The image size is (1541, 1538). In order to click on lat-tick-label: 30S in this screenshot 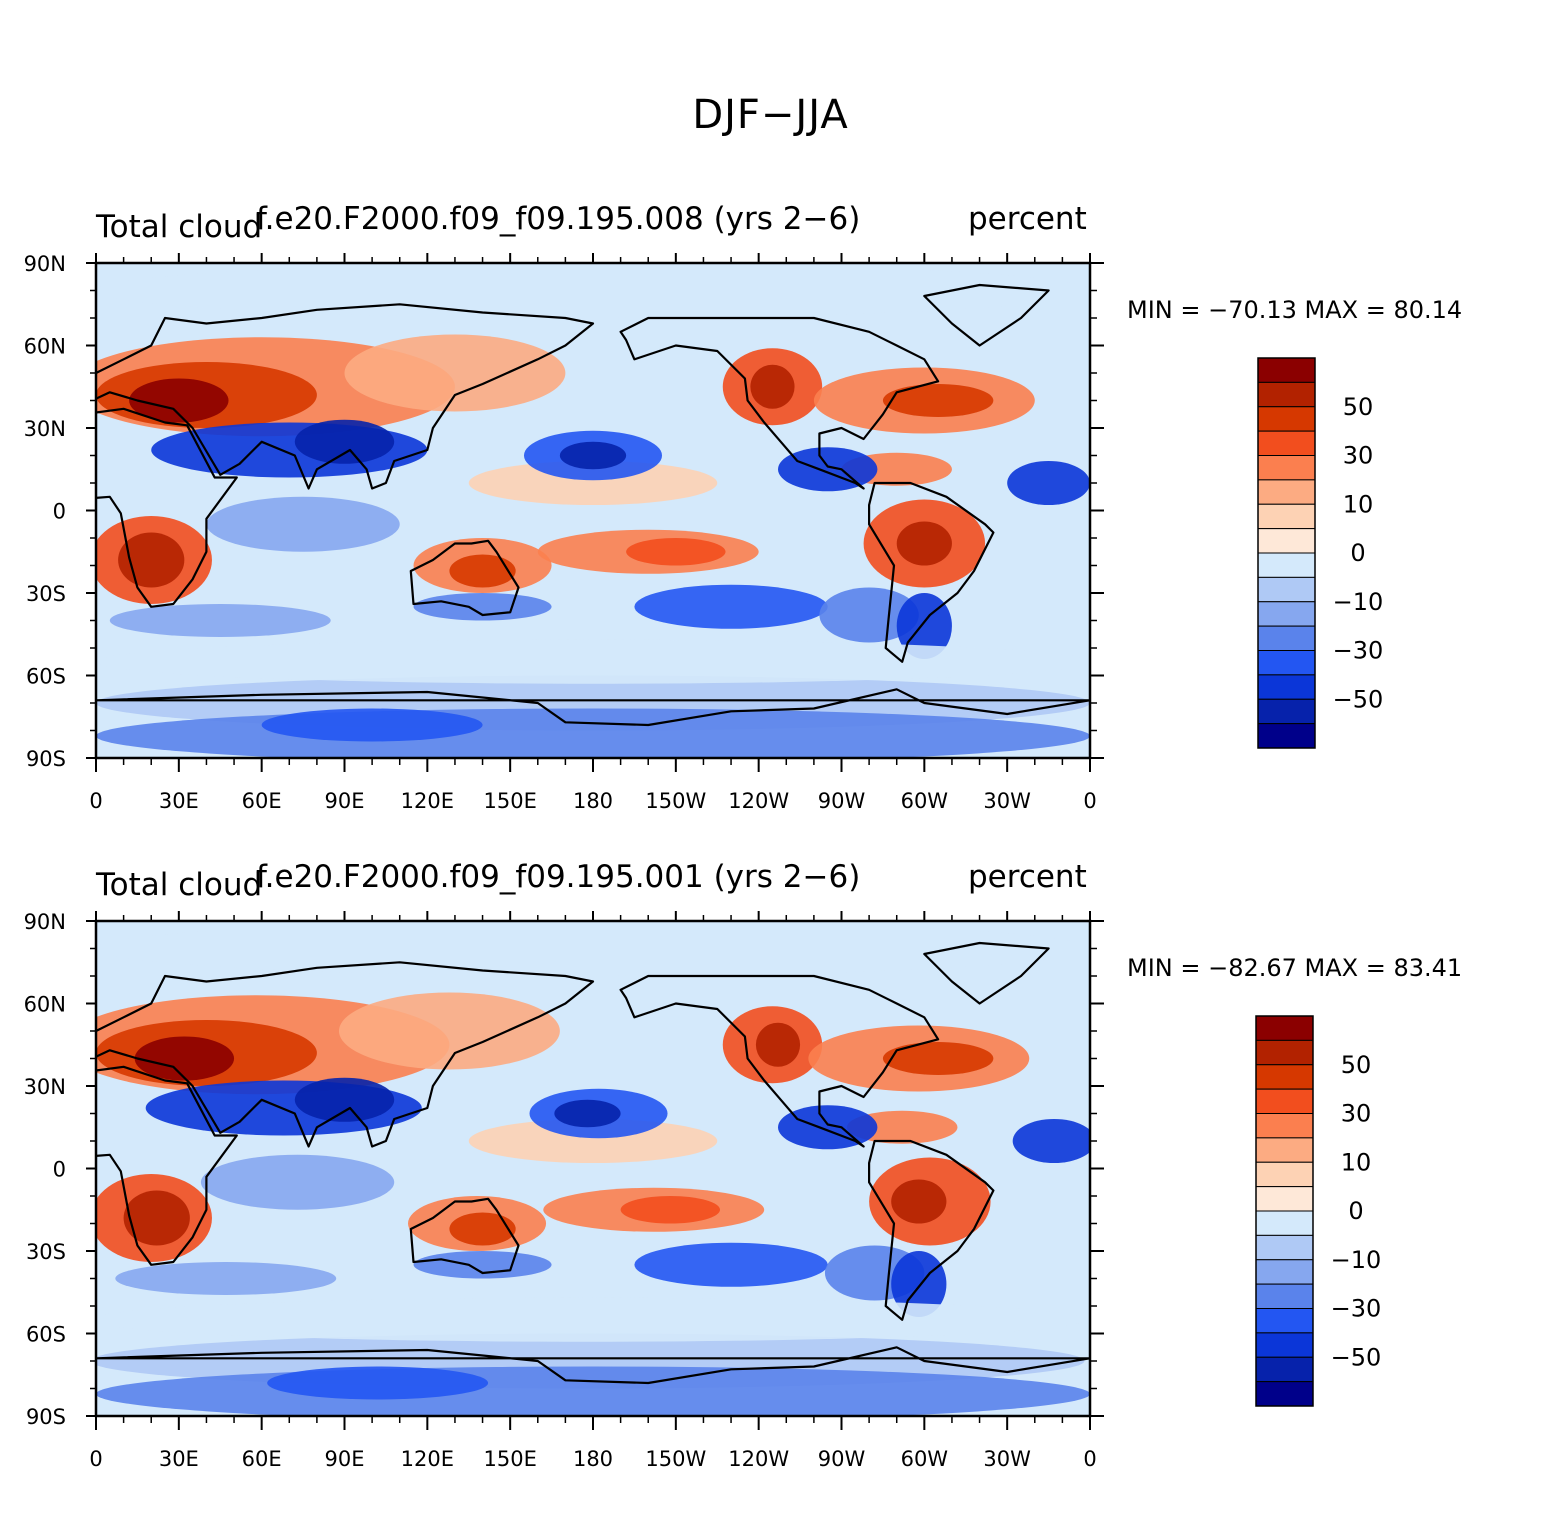, I will do `click(46, 1252)`.